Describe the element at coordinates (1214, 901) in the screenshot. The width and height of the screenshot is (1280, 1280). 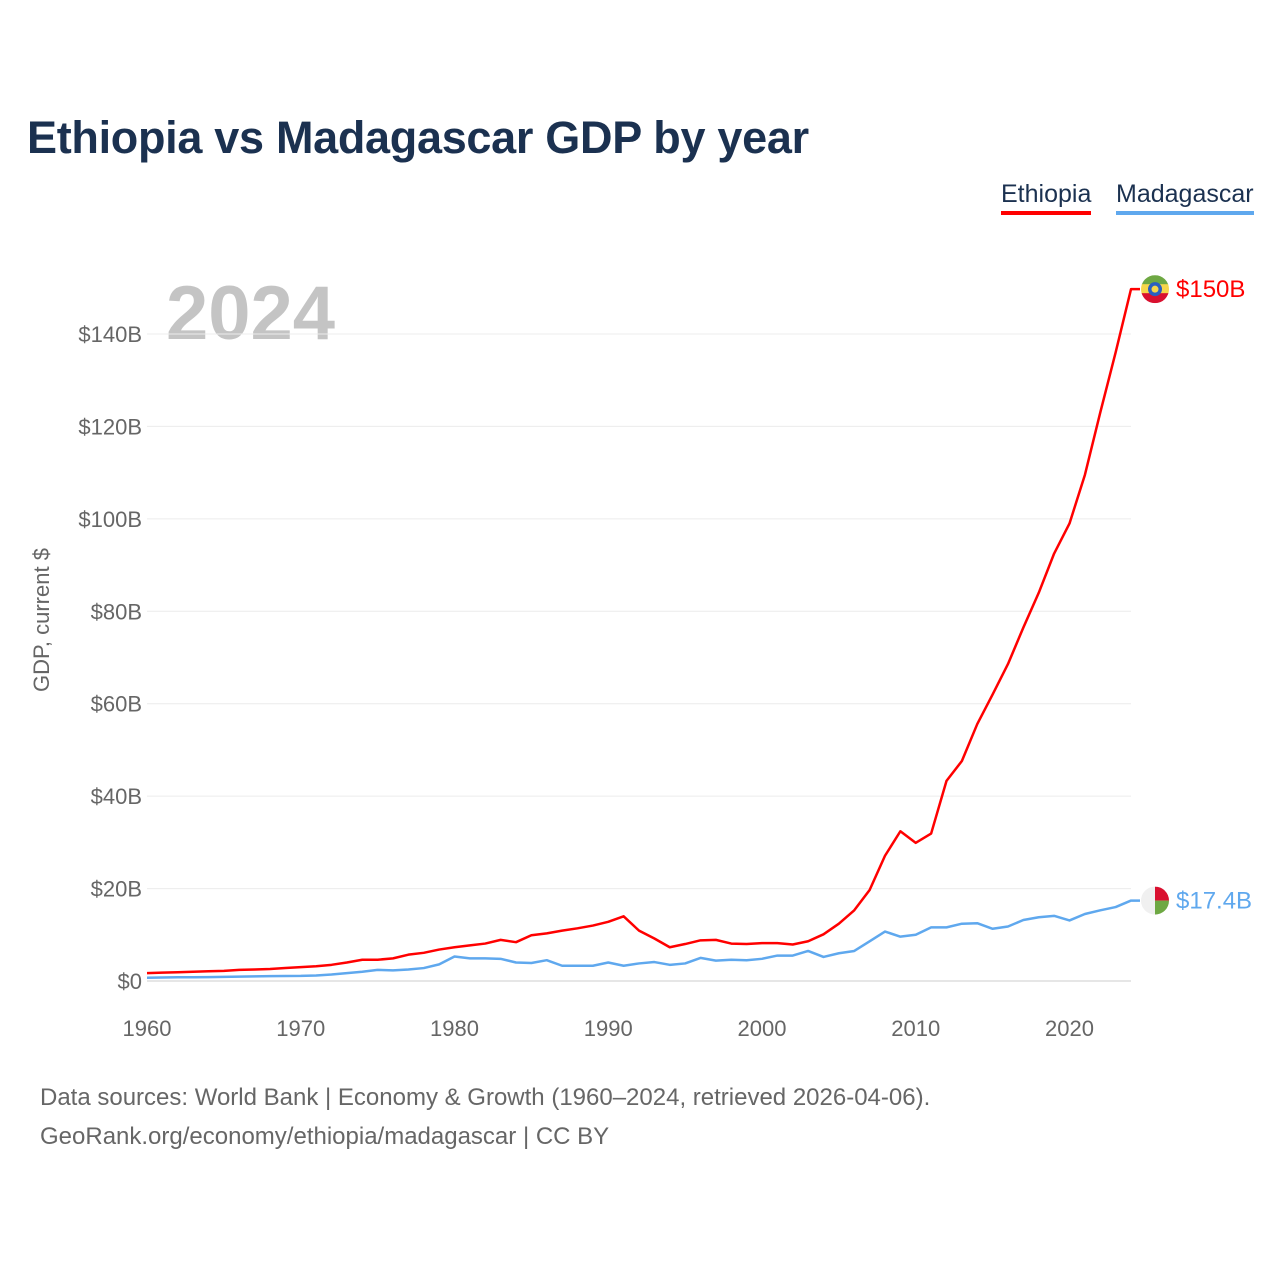
I see `end-value-label-madagascar: $17.4B` at that location.